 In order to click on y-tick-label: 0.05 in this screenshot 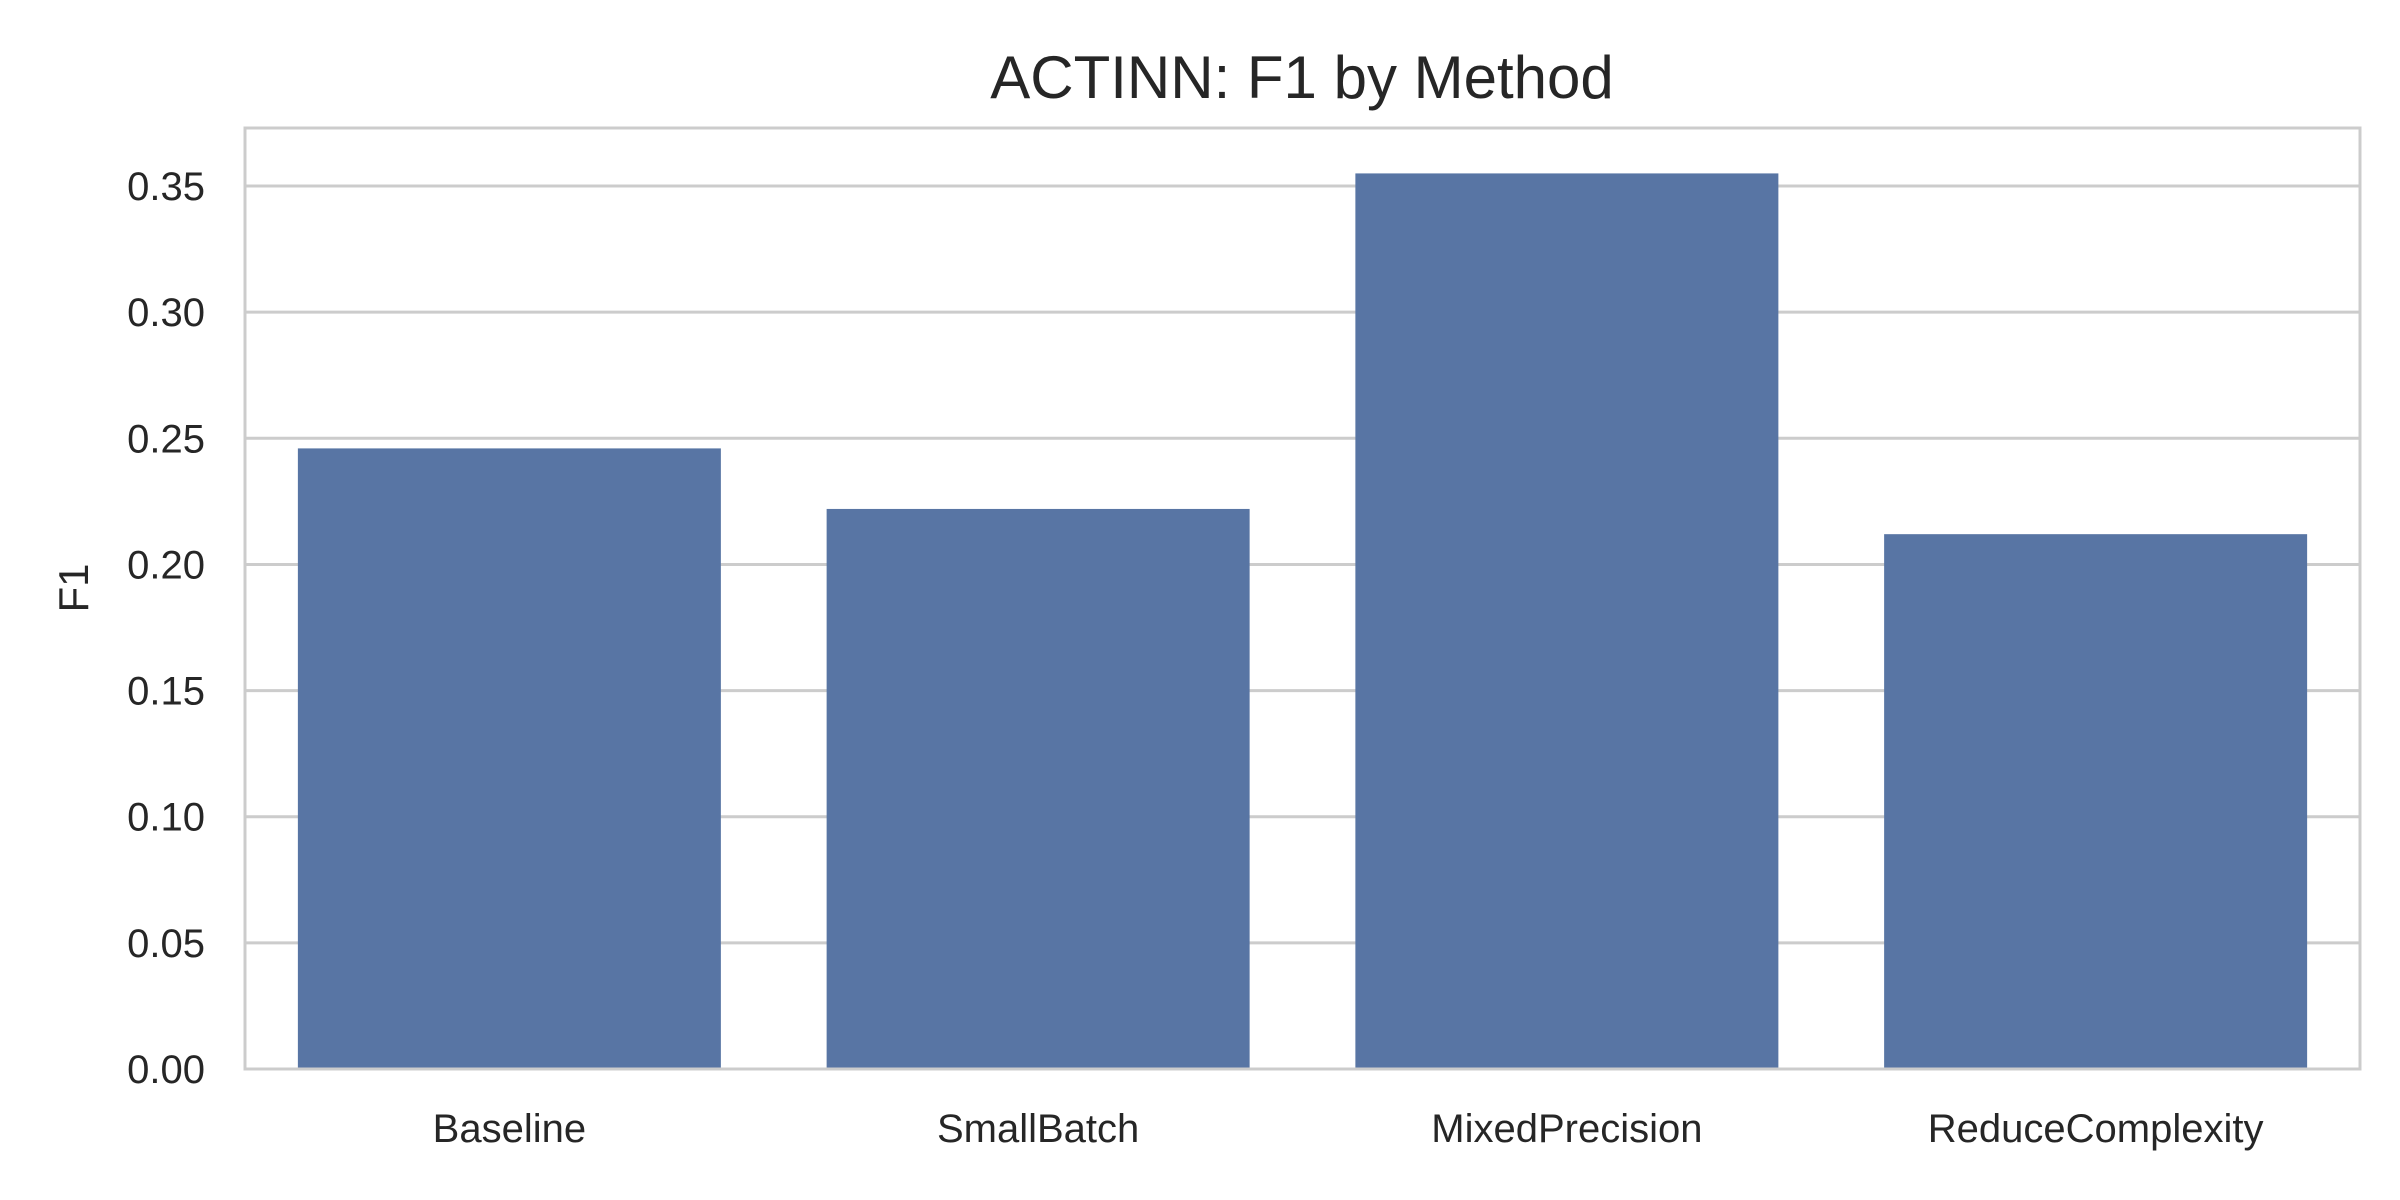, I will do `click(166, 944)`.